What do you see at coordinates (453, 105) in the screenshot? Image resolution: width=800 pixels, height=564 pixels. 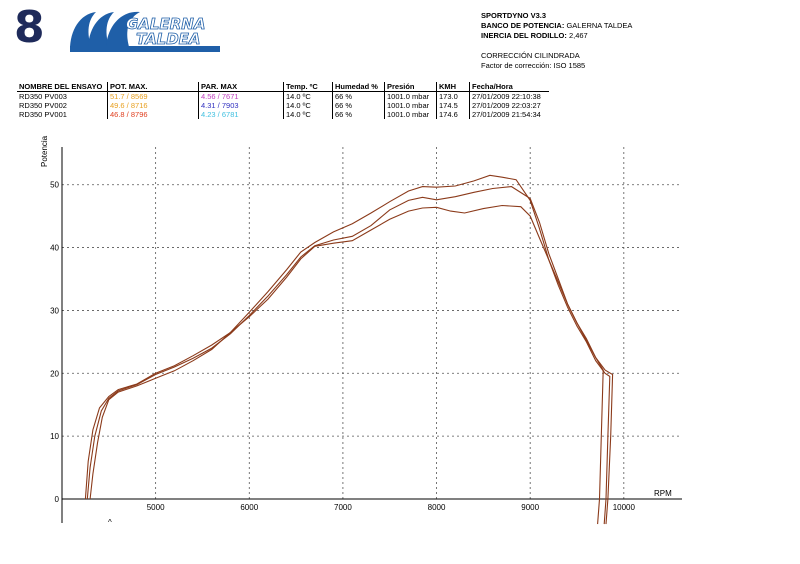 I see `cell-kmh: 174.5` at bounding box center [453, 105].